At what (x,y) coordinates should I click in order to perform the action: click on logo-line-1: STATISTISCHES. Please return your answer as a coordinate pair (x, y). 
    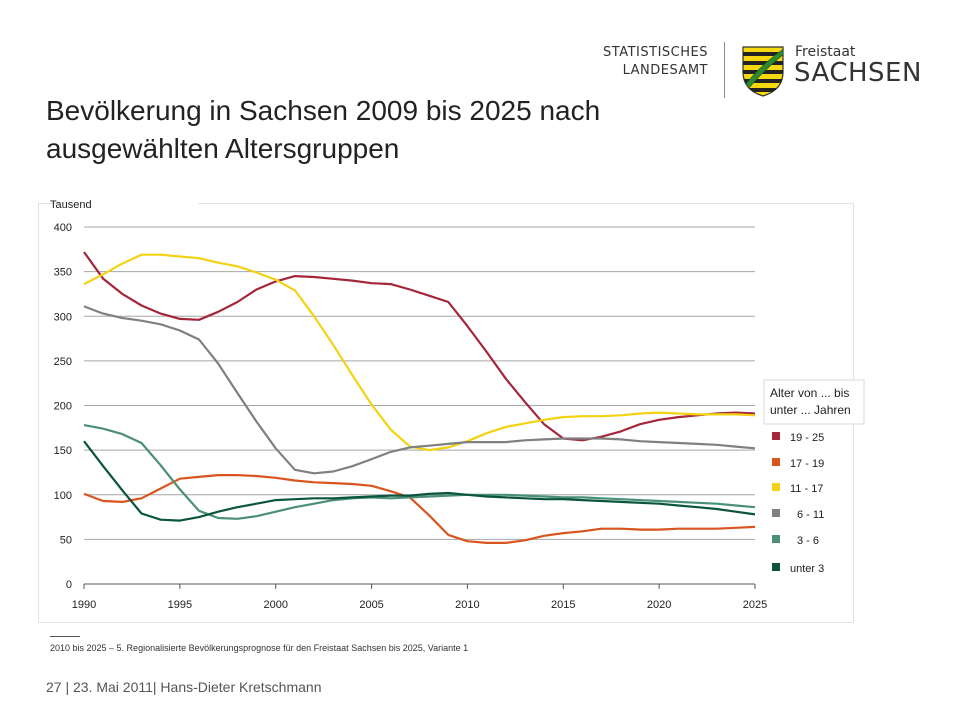
    Looking at the image, I should click on (655, 52).